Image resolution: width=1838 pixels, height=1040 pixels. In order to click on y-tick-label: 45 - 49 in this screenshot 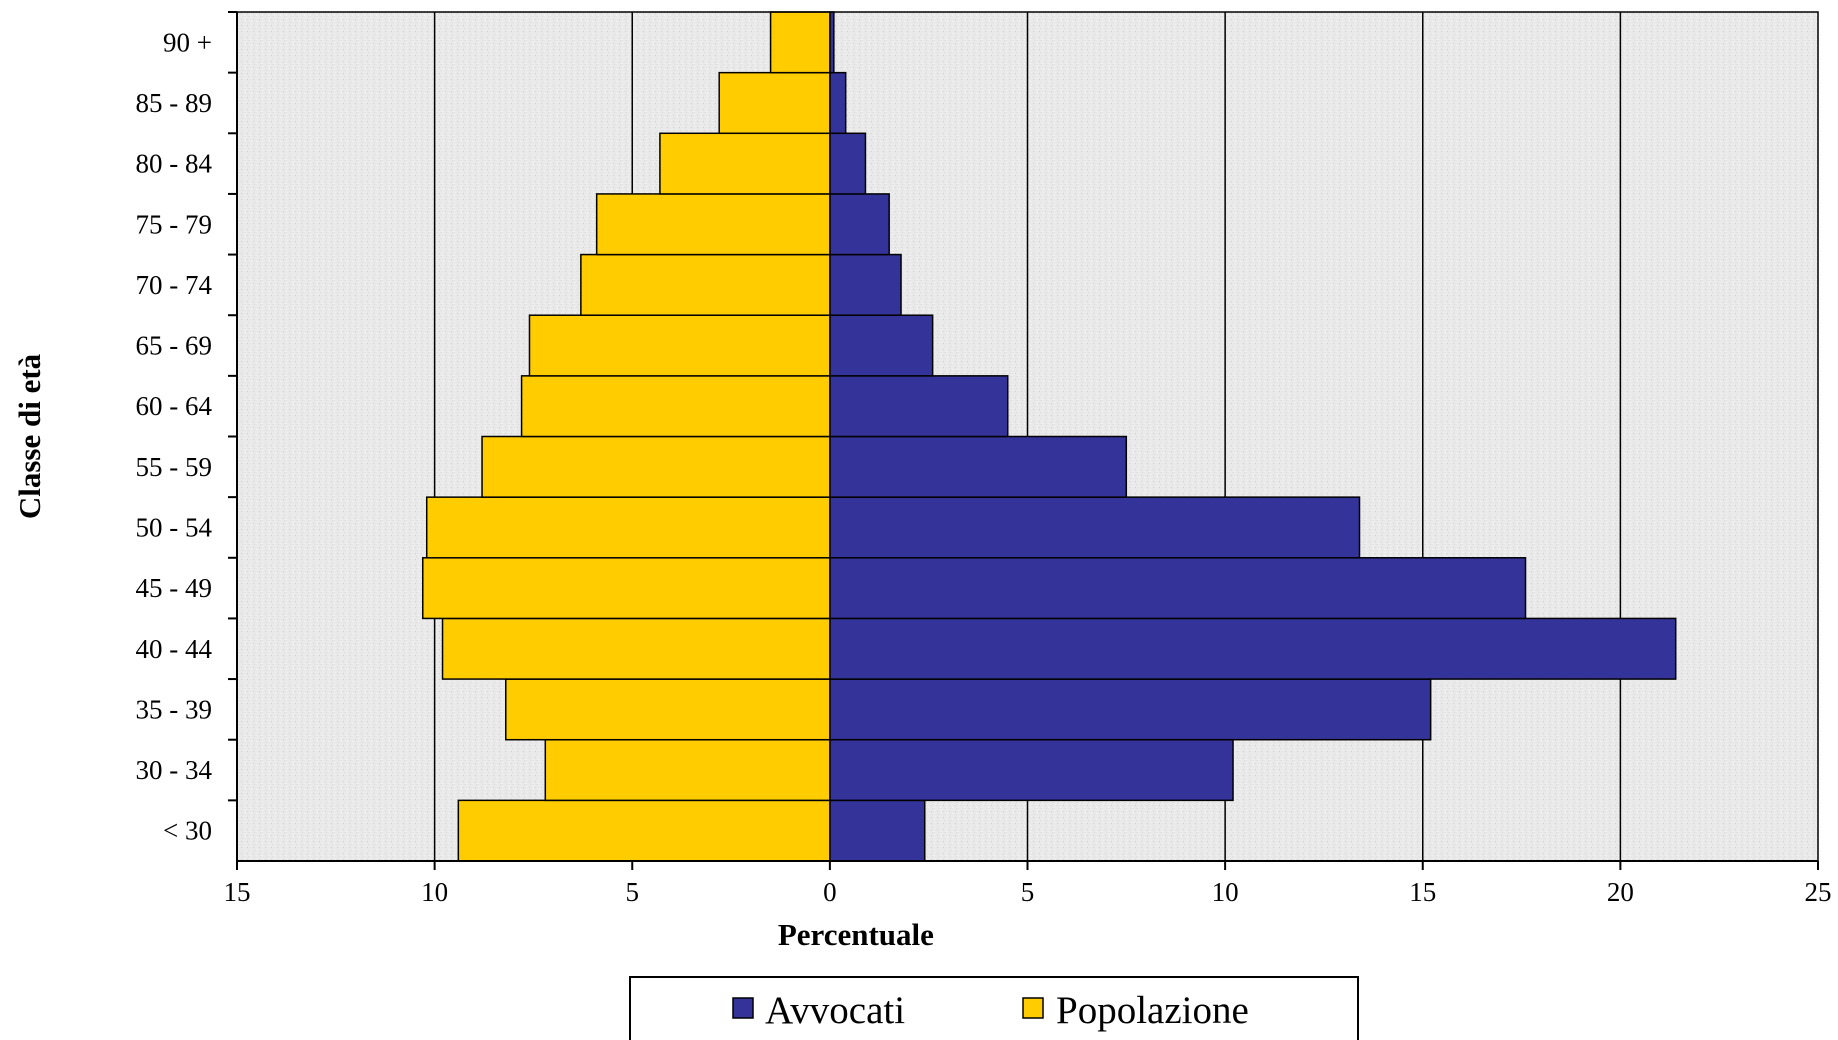, I will do `click(174, 588)`.